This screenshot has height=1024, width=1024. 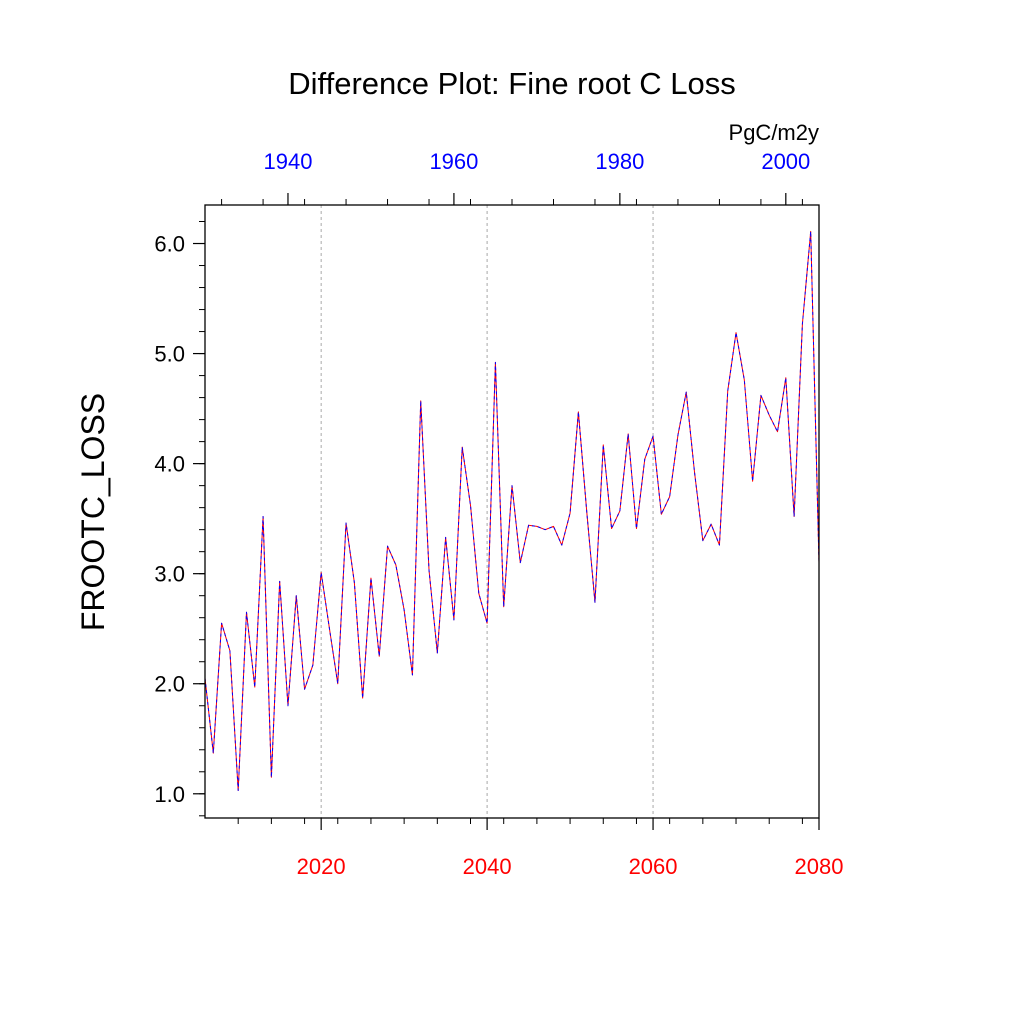 I want to click on y-axis-label: FROOTC_LOSS, so click(x=93, y=512).